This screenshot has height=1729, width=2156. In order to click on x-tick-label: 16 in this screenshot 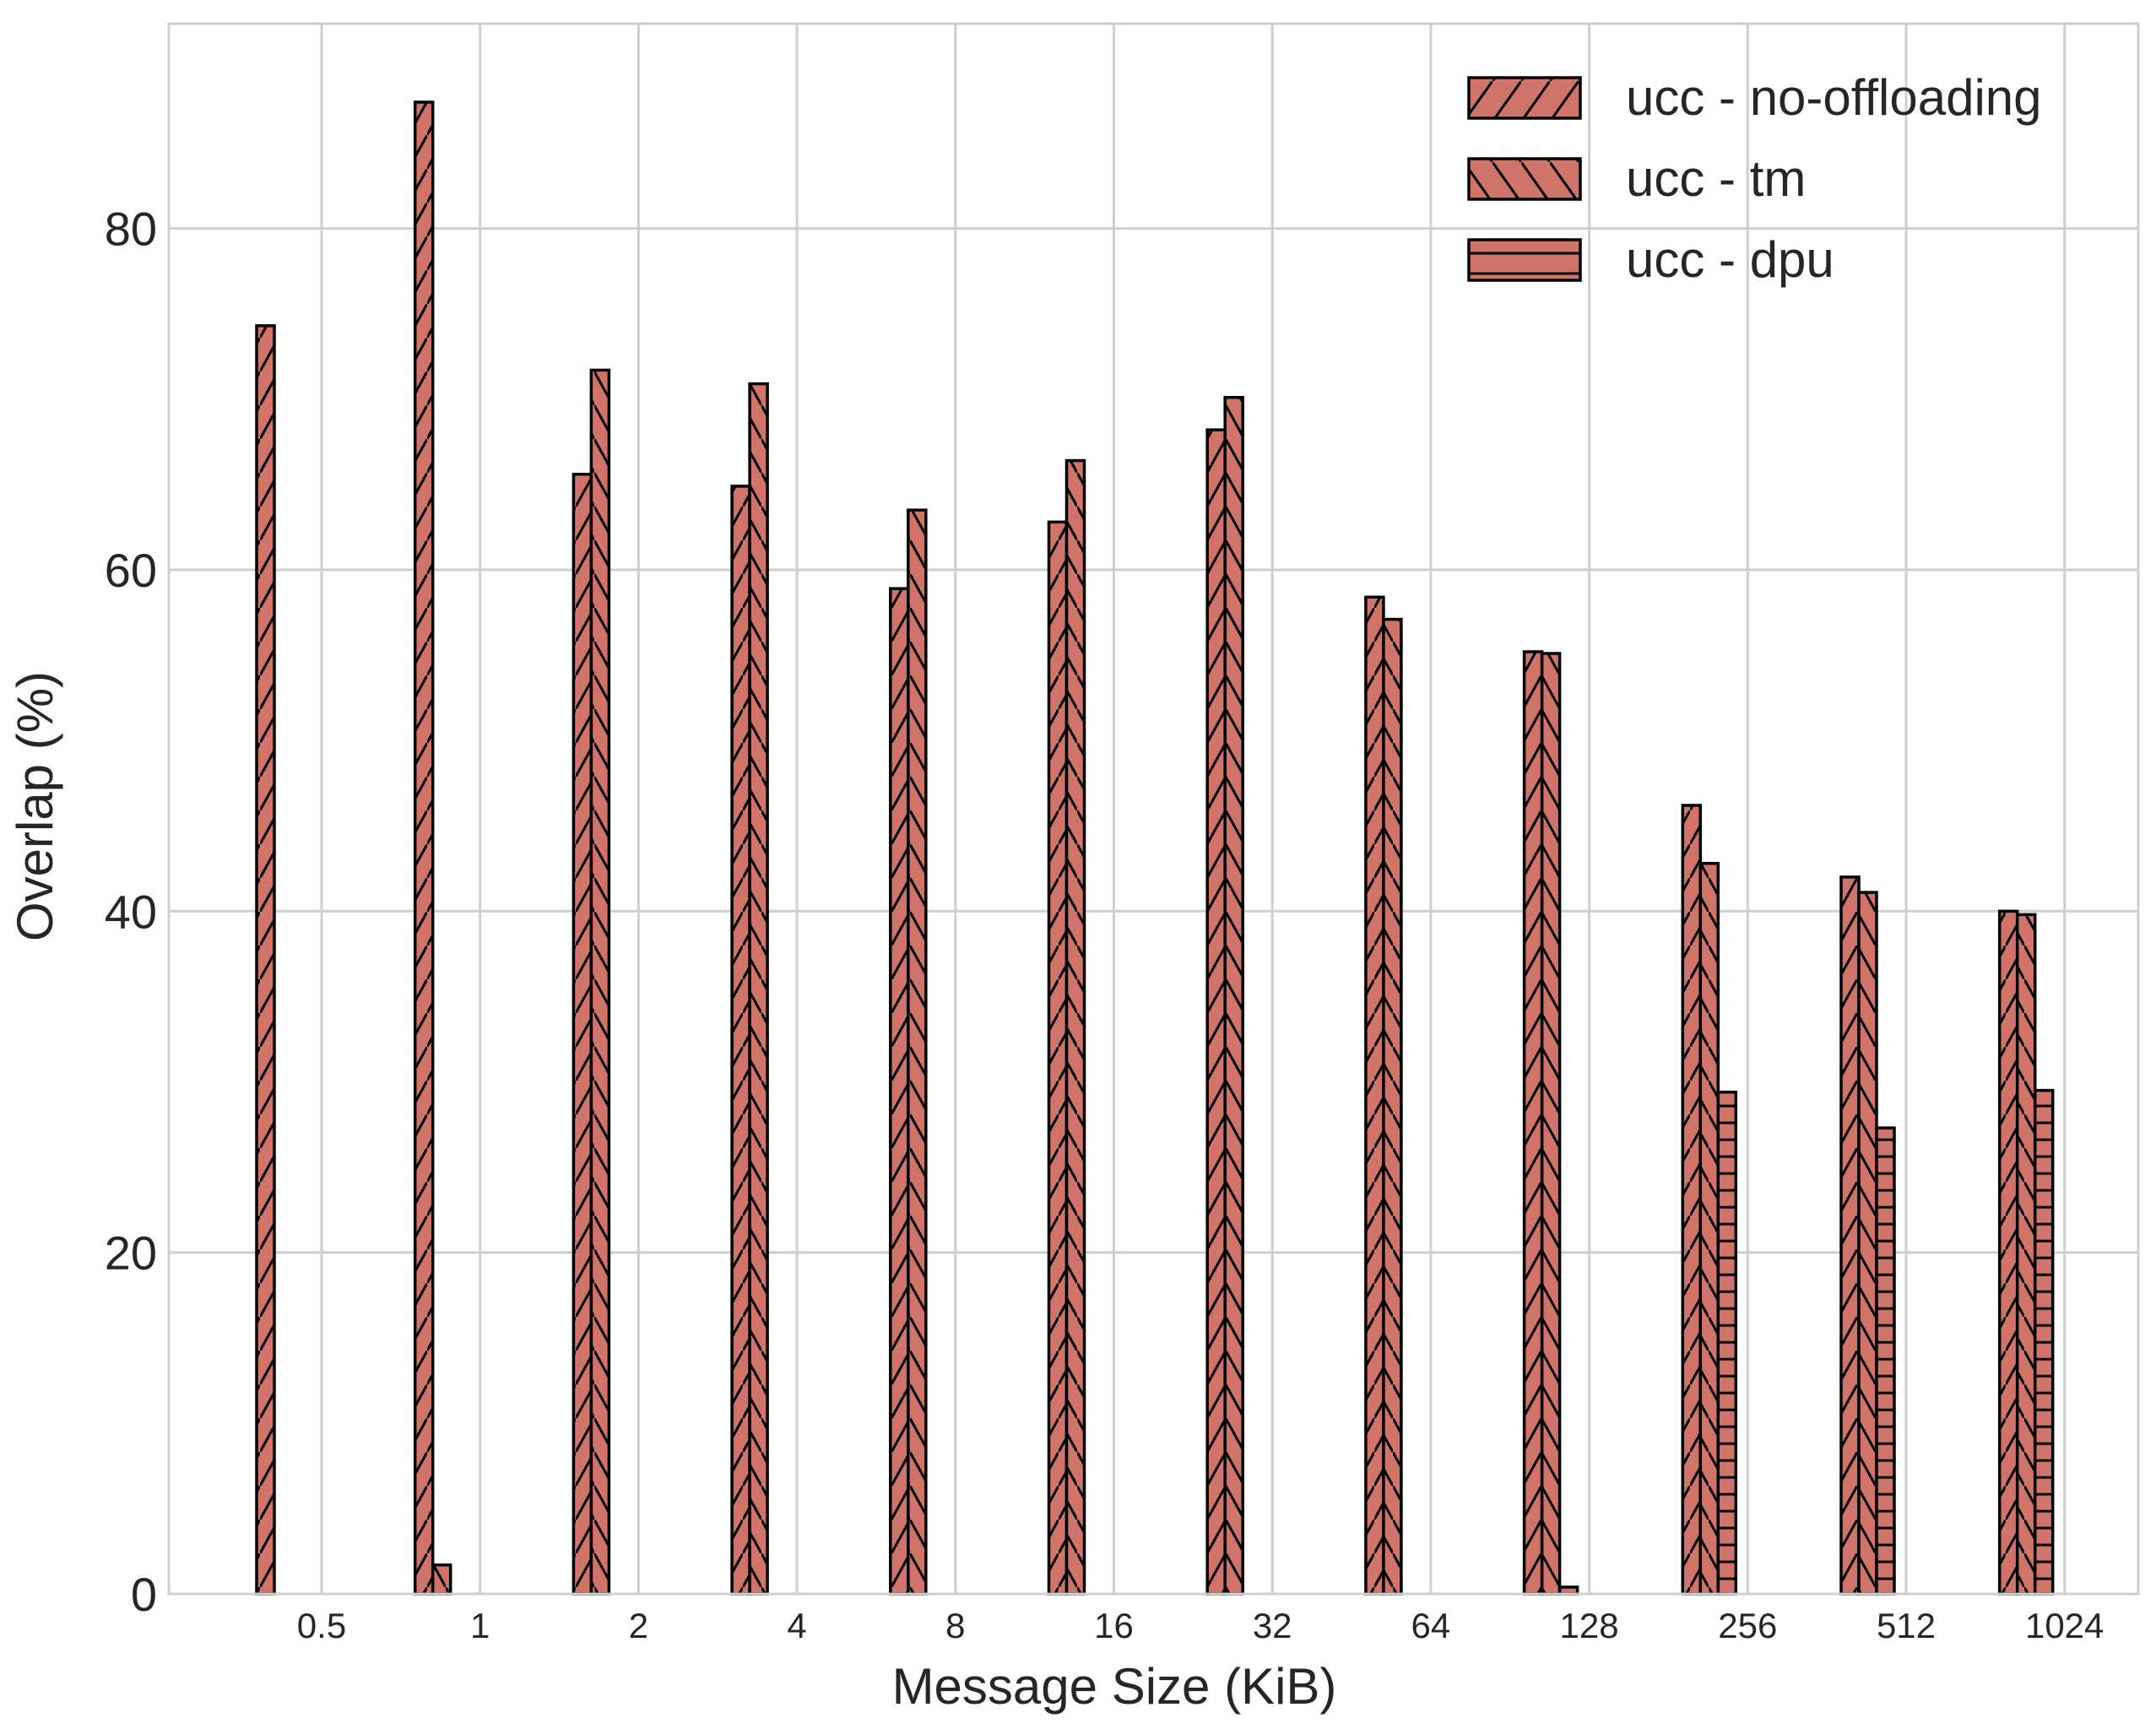, I will do `click(1114, 1625)`.